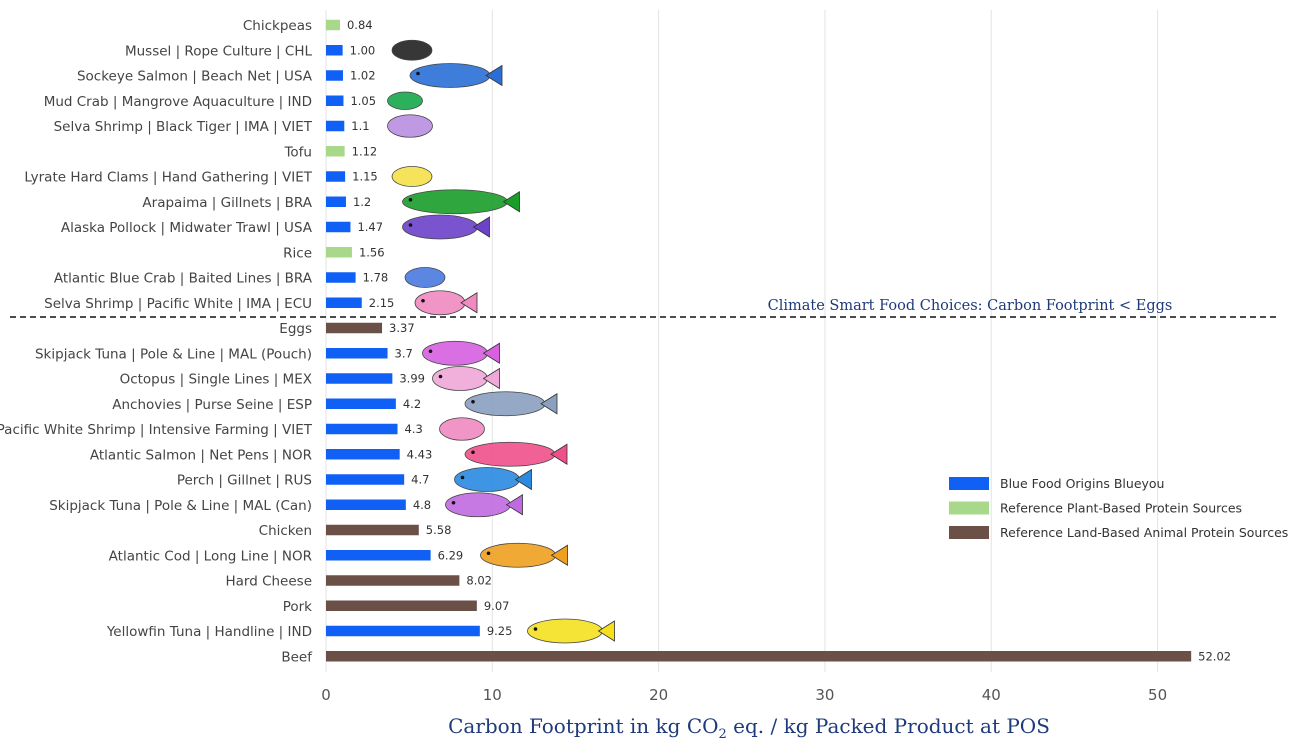 The width and height of the screenshot is (1300, 748). Describe the element at coordinates (297, 657) in the screenshot. I see `category-label: Beef` at that location.